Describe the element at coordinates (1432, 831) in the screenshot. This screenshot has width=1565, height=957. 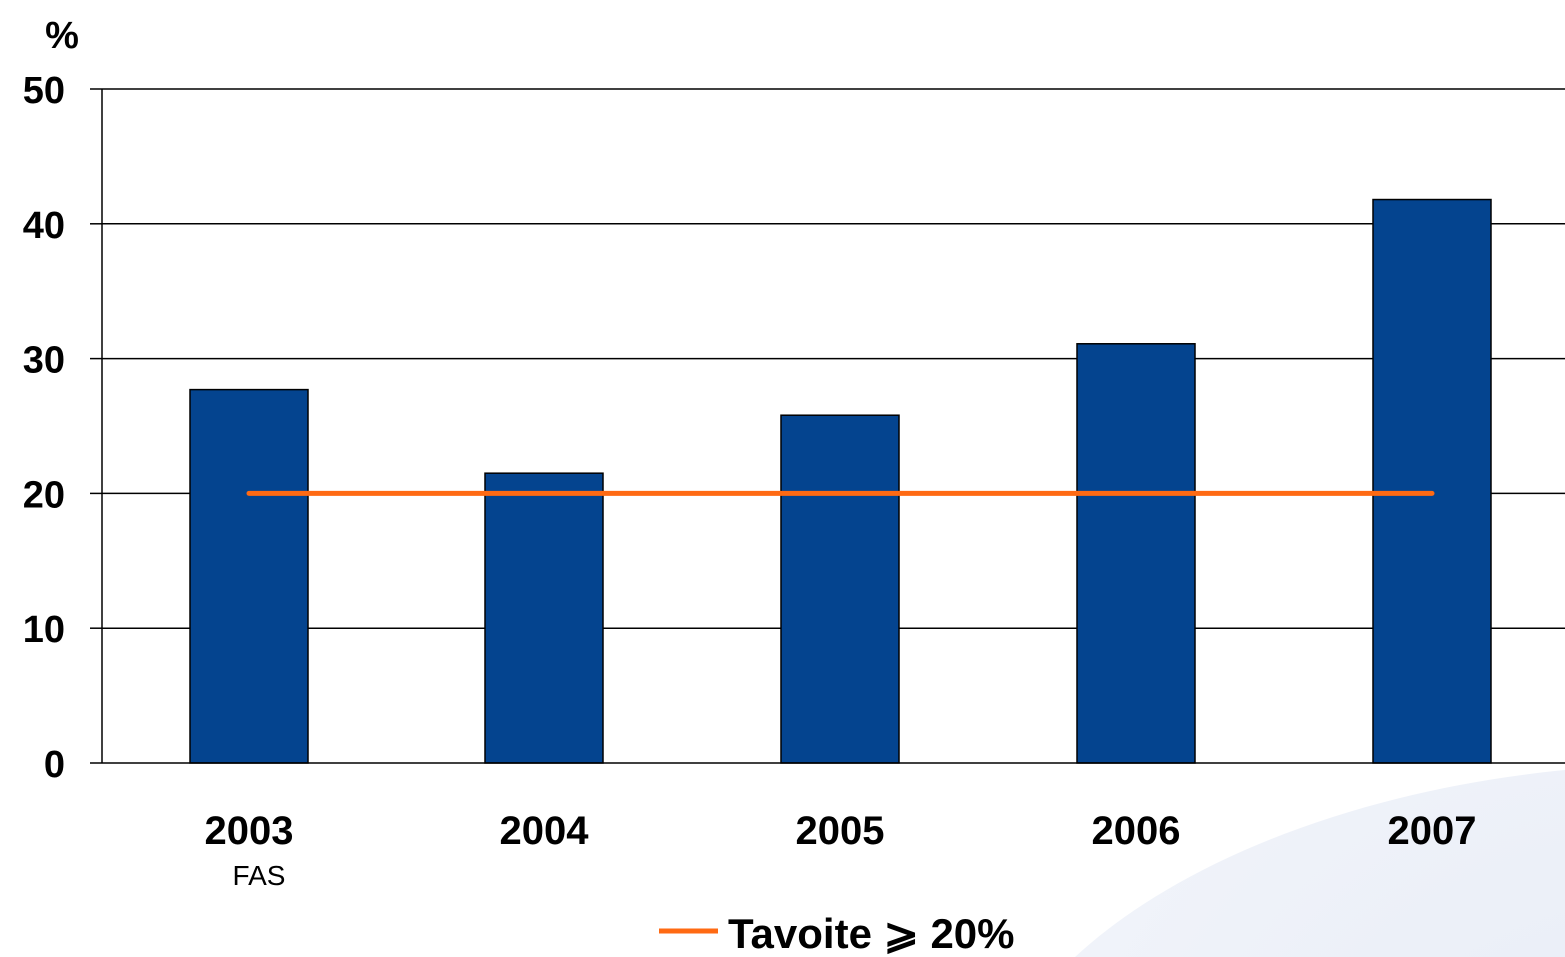
I see `x-label-2007: 2007` at that location.